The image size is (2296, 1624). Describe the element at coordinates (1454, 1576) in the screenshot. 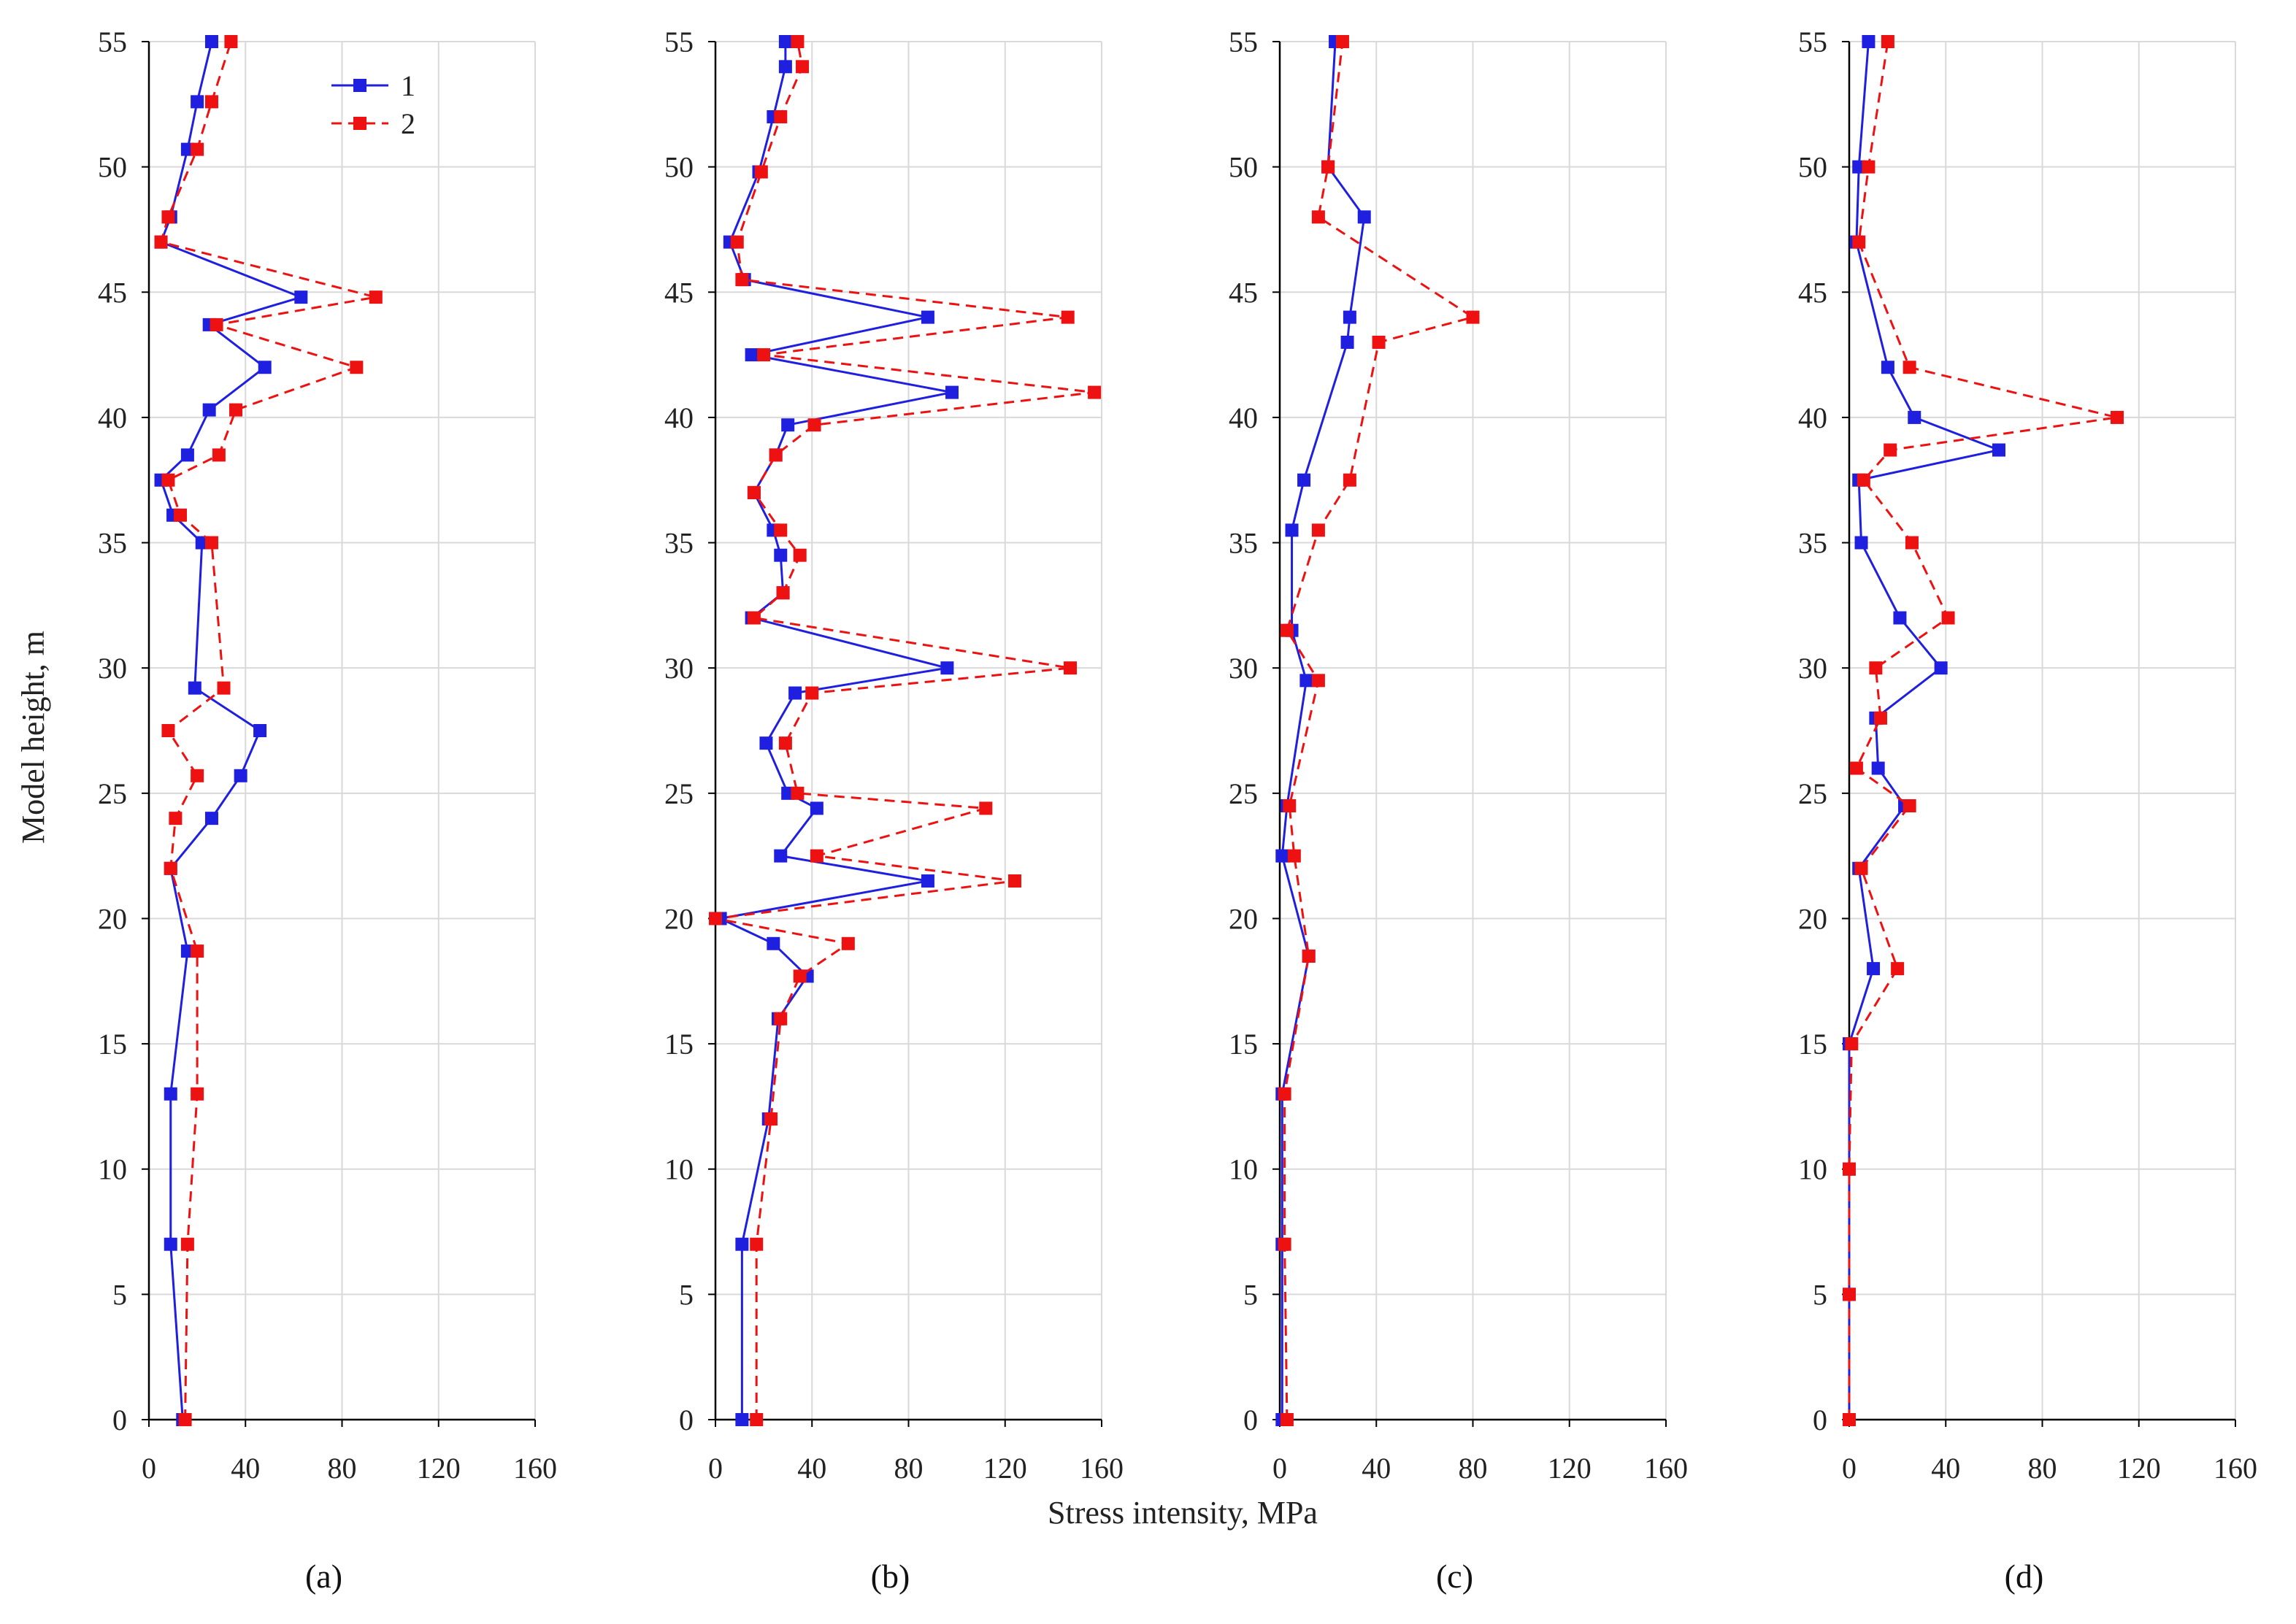

I see `panel-label: (c)` at that location.